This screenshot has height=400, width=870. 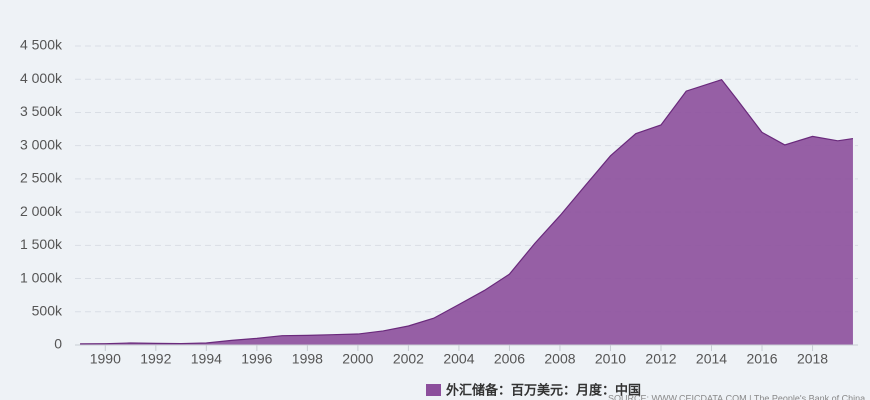 What do you see at coordinates (41, 144) in the screenshot?
I see `y-tick-label: 3 000k` at bounding box center [41, 144].